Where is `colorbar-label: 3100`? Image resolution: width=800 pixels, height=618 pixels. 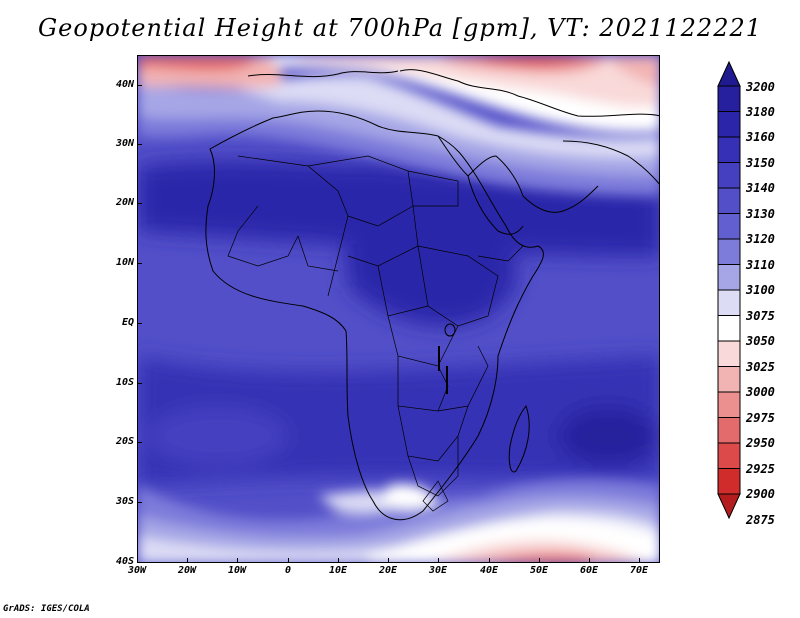
colorbar-label: 3100 is located at coordinates (760, 290).